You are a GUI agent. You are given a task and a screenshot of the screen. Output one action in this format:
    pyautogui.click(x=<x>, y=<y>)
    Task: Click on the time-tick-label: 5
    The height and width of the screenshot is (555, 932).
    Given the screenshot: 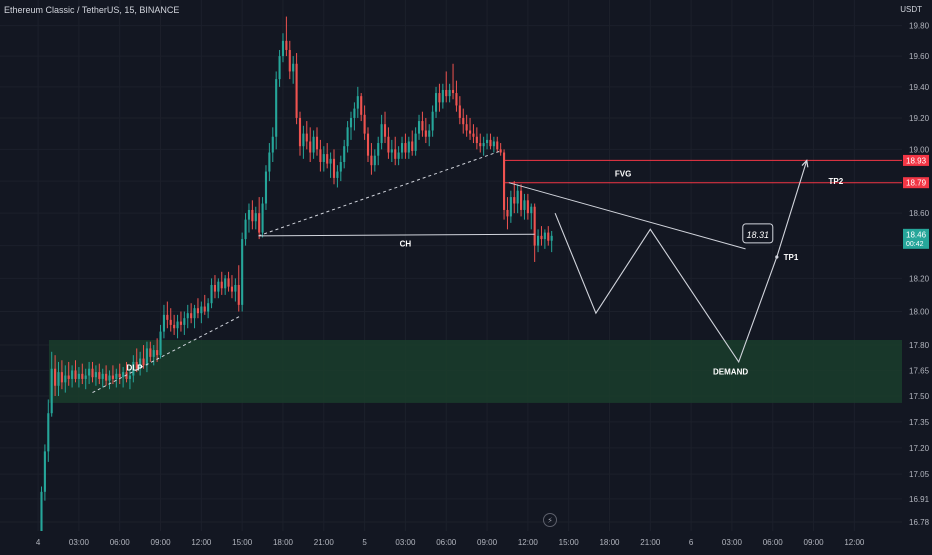 What is the action you would take?
    pyautogui.click(x=364, y=542)
    